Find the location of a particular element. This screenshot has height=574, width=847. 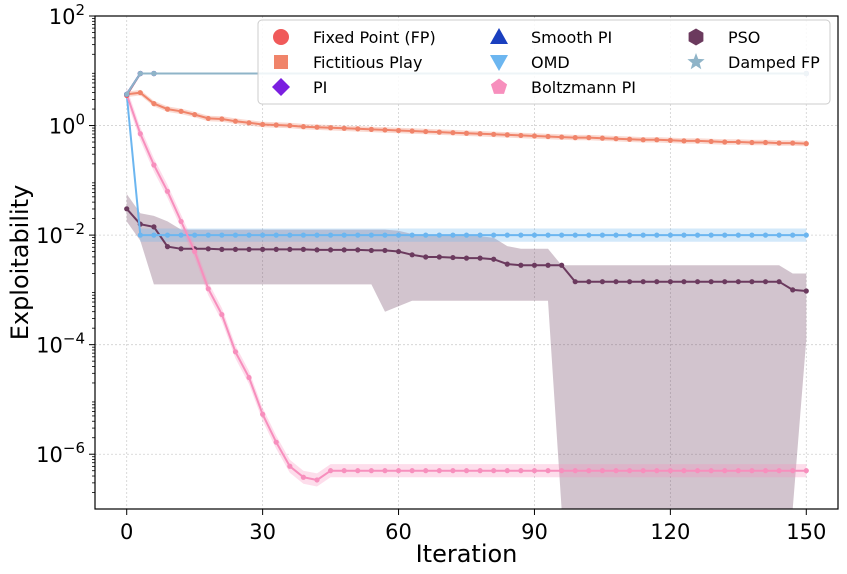

pentagon-marker-icon is located at coordinates (499, 86).